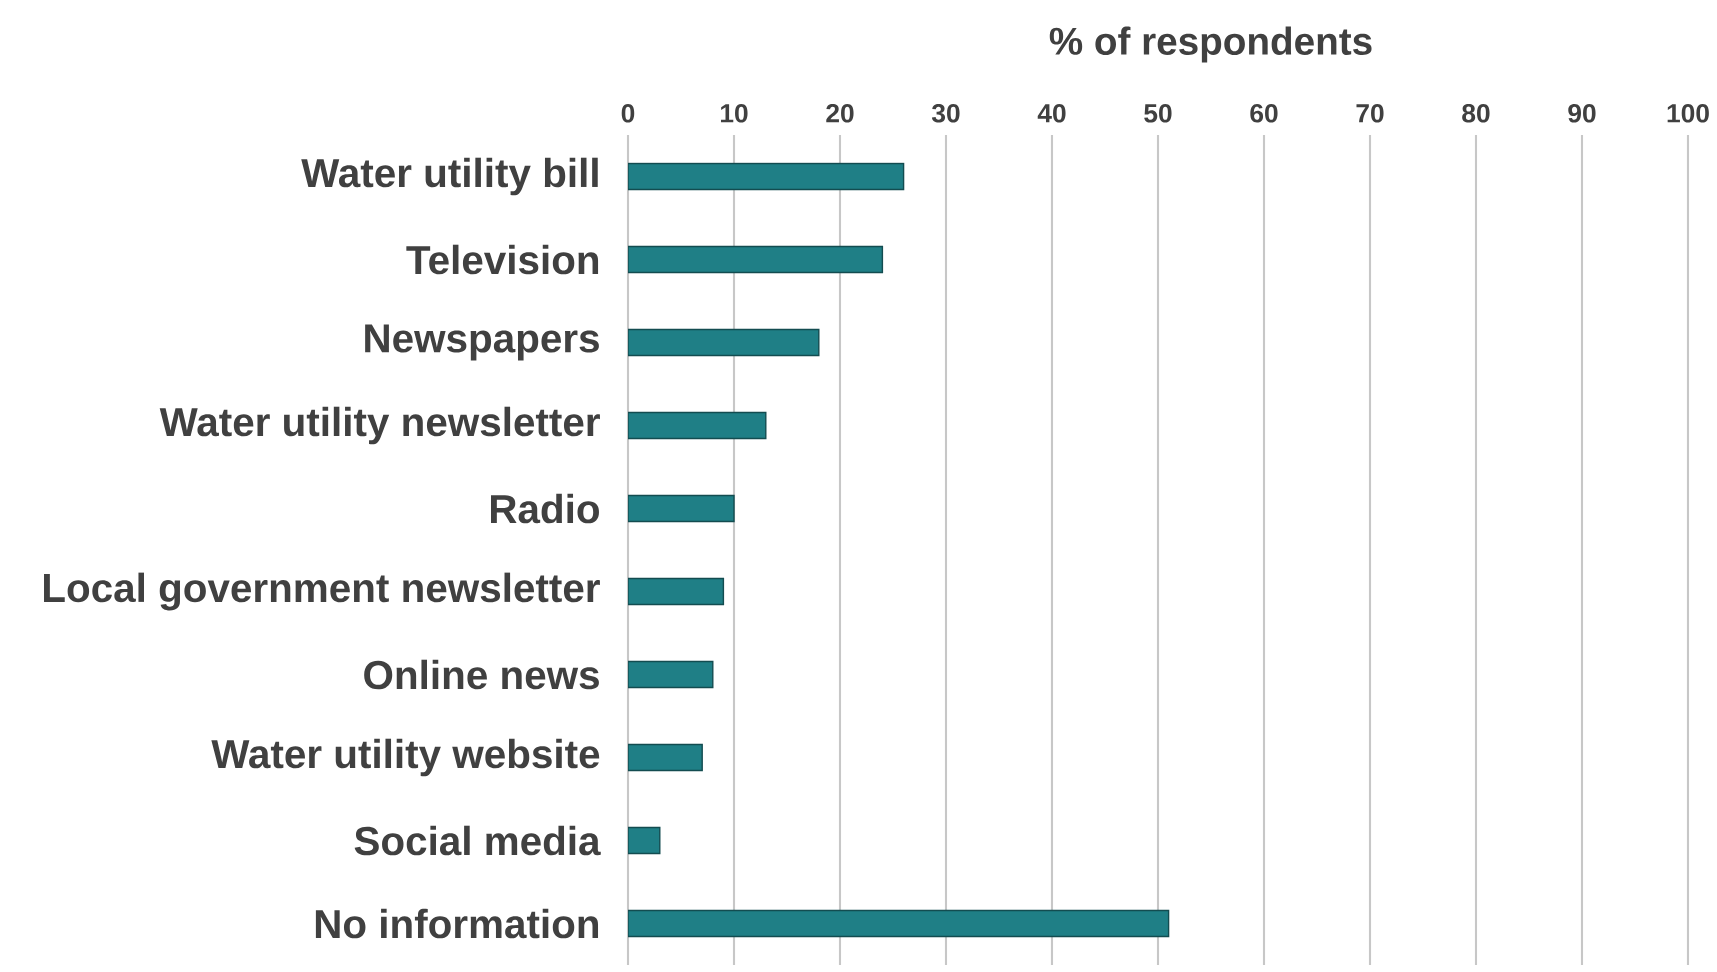  Describe the element at coordinates (628, 113) in the screenshot. I see `x-tick-label: 0` at that location.